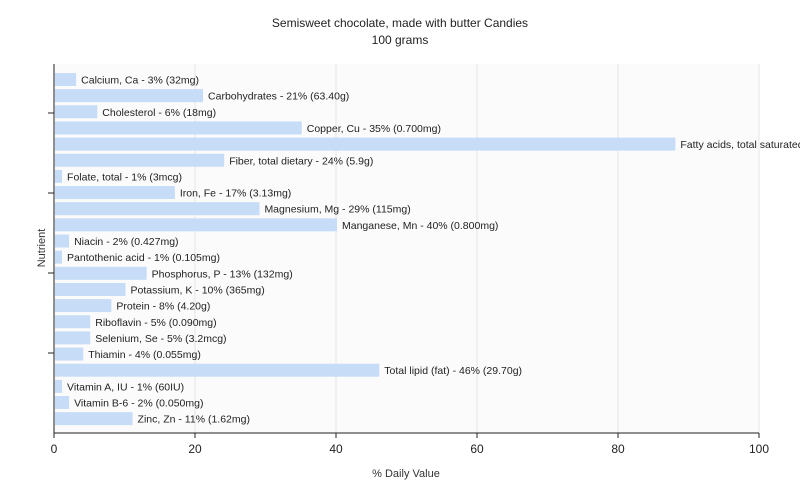 Image resolution: width=800 pixels, height=500 pixels. I want to click on bar-label: Iron, Fe - 17% (3.13mg), so click(235, 194).